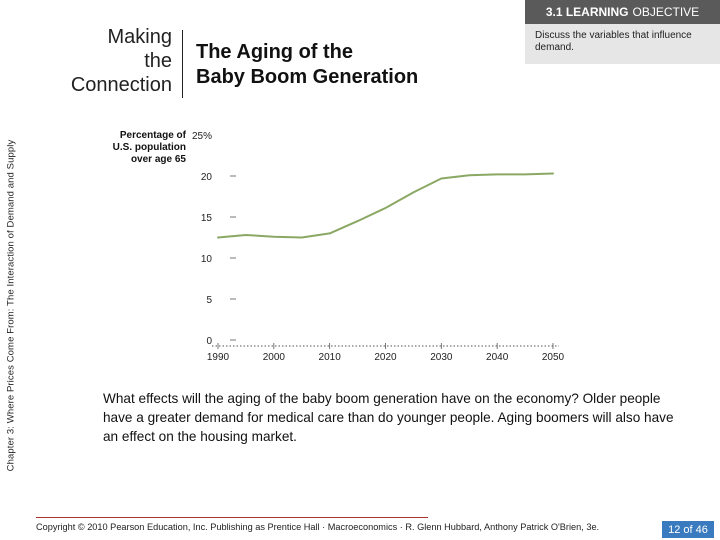  I want to click on series-line, so click(385, 205).